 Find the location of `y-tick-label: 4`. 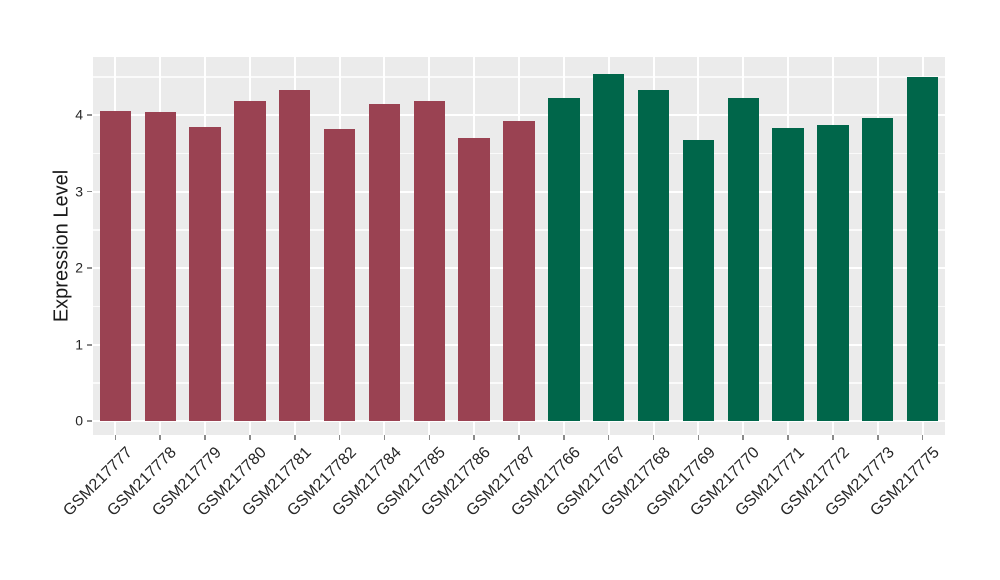

y-tick-label: 4 is located at coordinates (79, 114).